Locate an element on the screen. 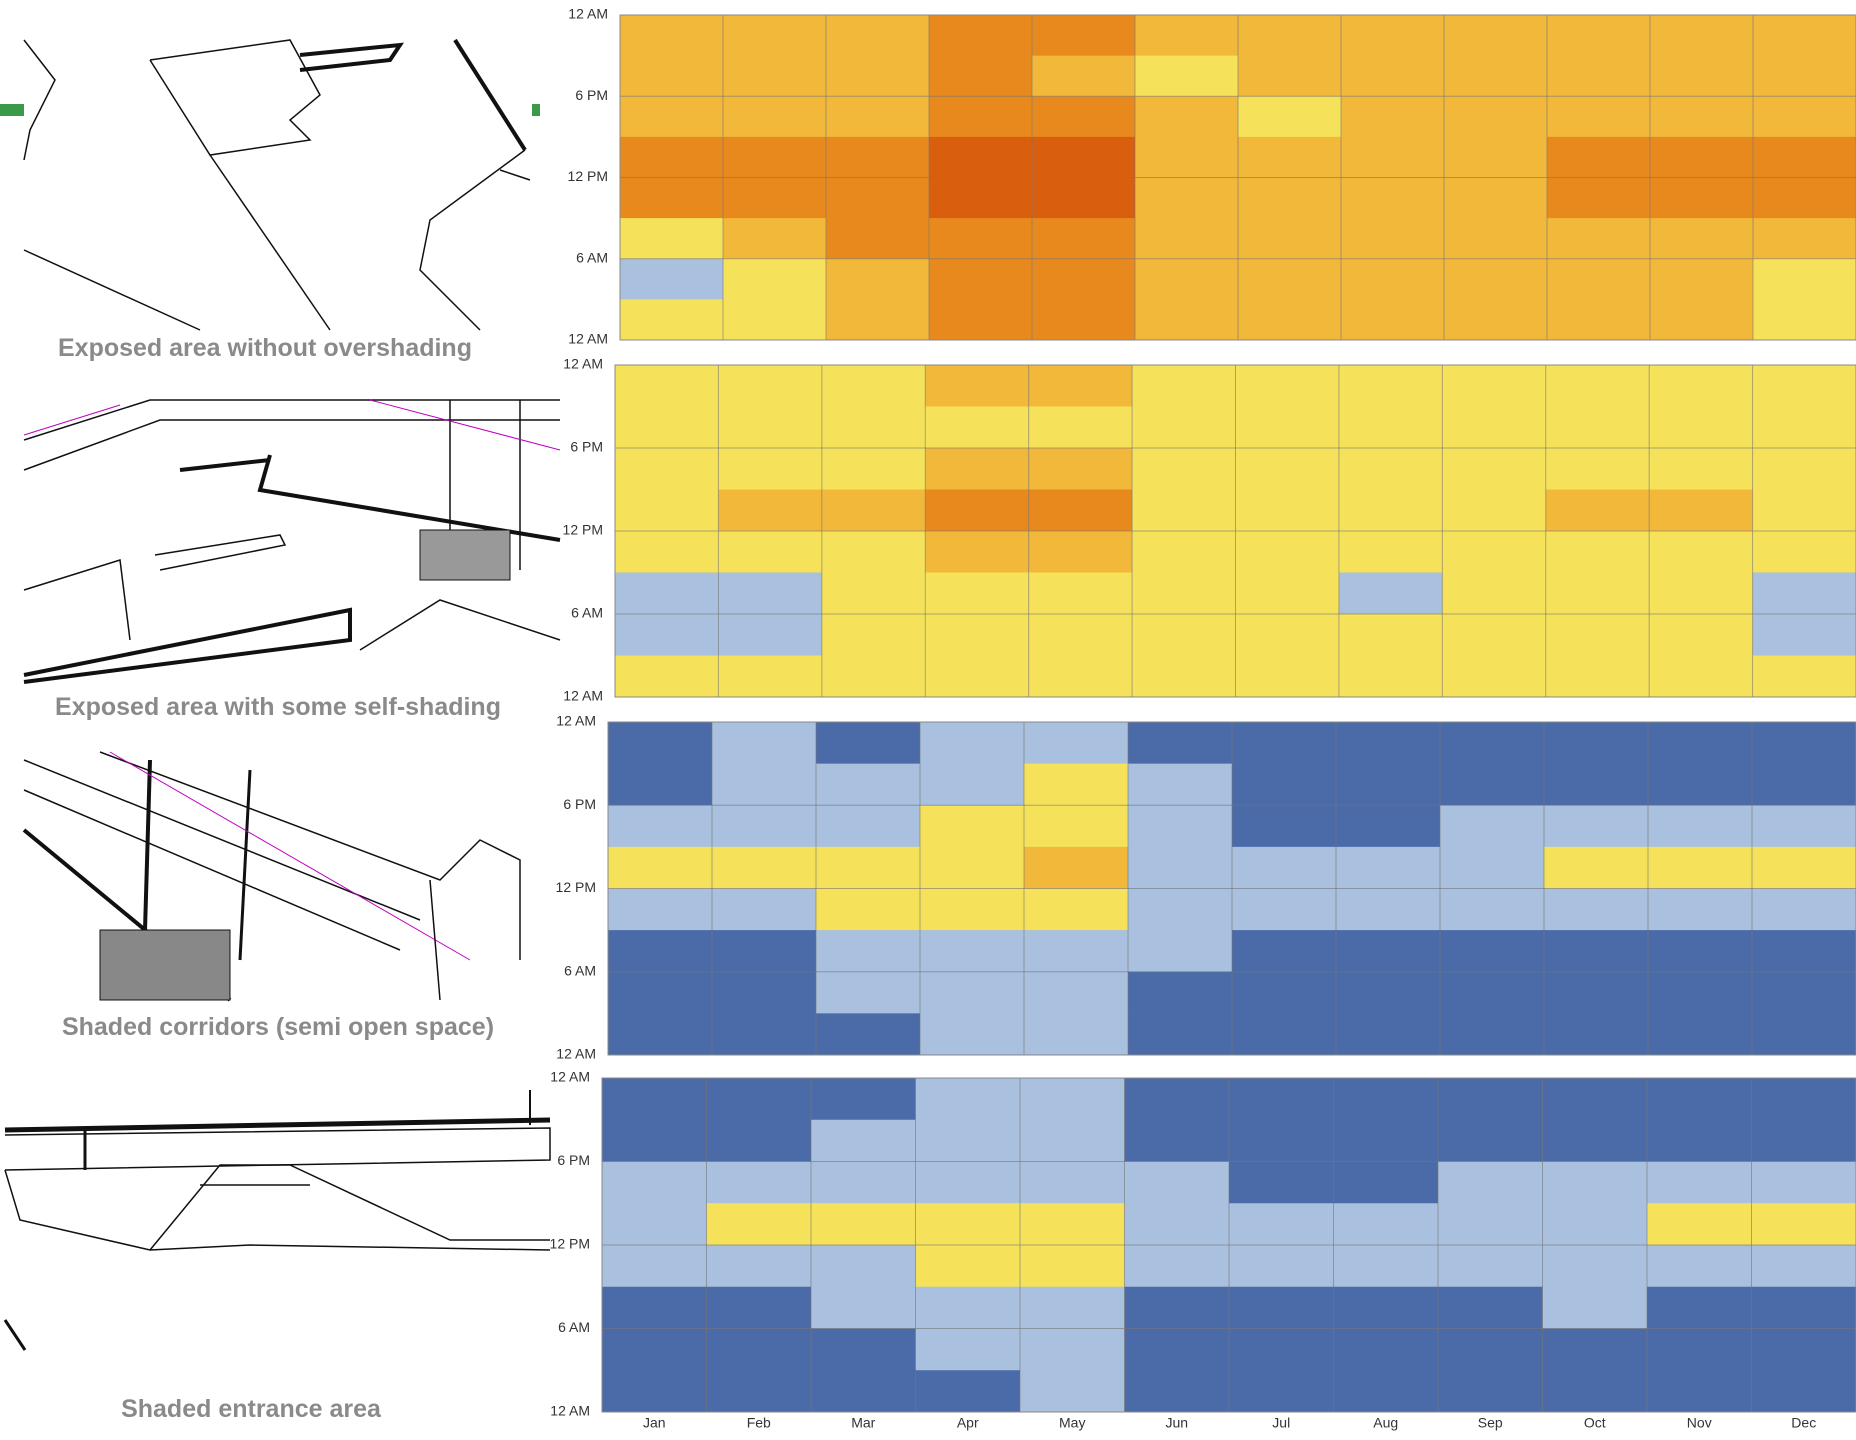 Image resolution: width=1856 pixels, height=1440 pixels. caption: Shaded entrance area is located at coordinates (251, 1409).